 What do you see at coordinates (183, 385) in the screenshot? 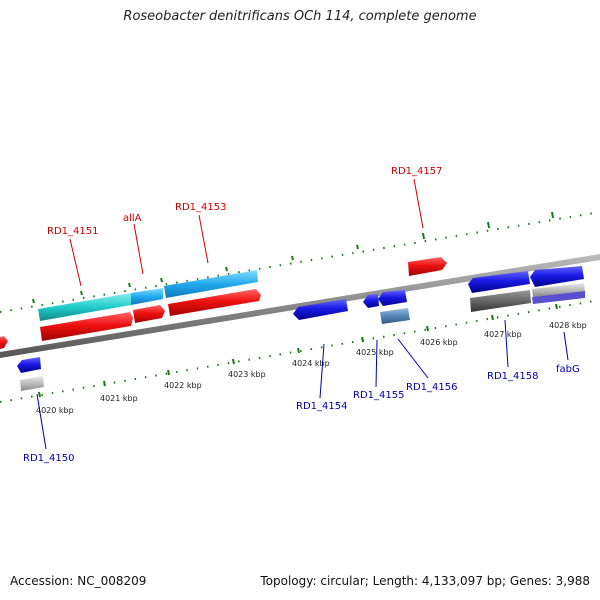
I see `tick-label: 4022 kbp` at bounding box center [183, 385].